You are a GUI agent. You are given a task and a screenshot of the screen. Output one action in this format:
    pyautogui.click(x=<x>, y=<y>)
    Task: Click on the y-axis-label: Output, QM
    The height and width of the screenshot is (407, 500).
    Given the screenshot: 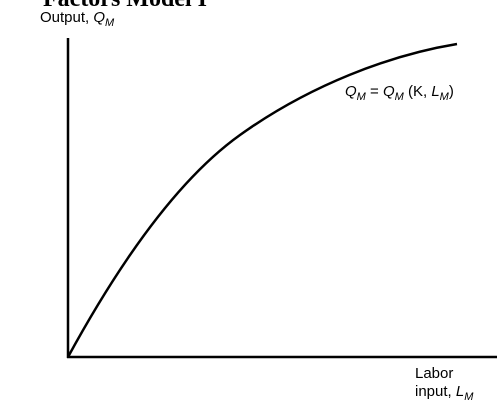 What is the action you would take?
    pyautogui.click(x=77, y=19)
    